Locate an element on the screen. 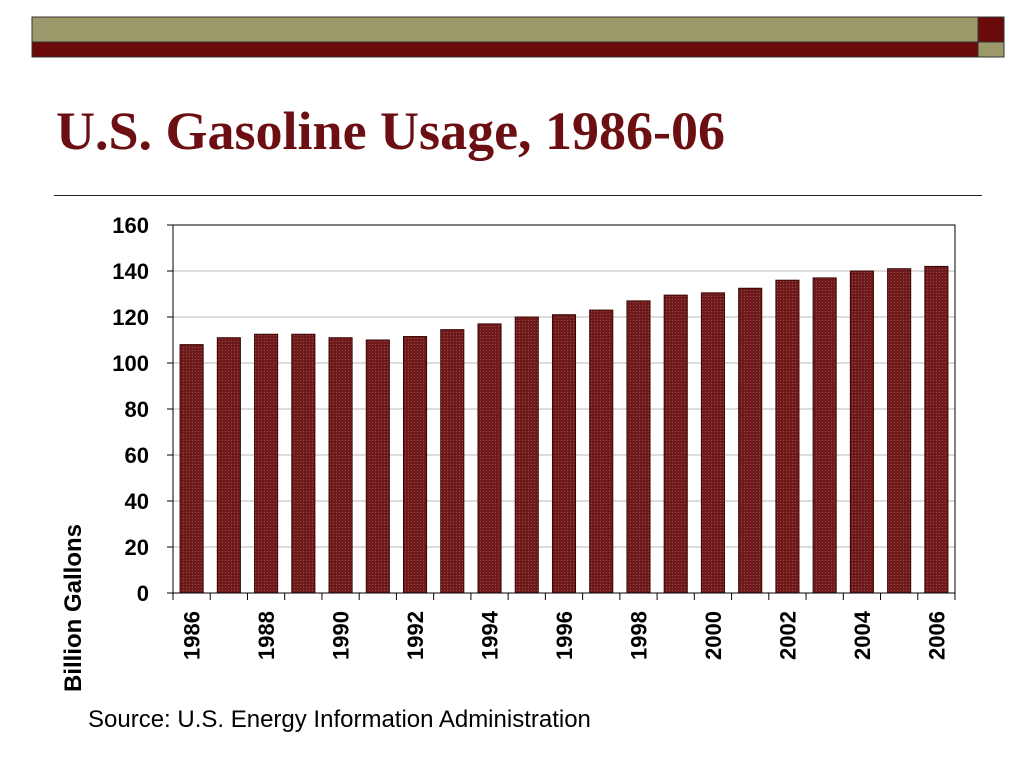 The height and width of the screenshot is (768, 1024). corner-olive-square is located at coordinates (991, 49).